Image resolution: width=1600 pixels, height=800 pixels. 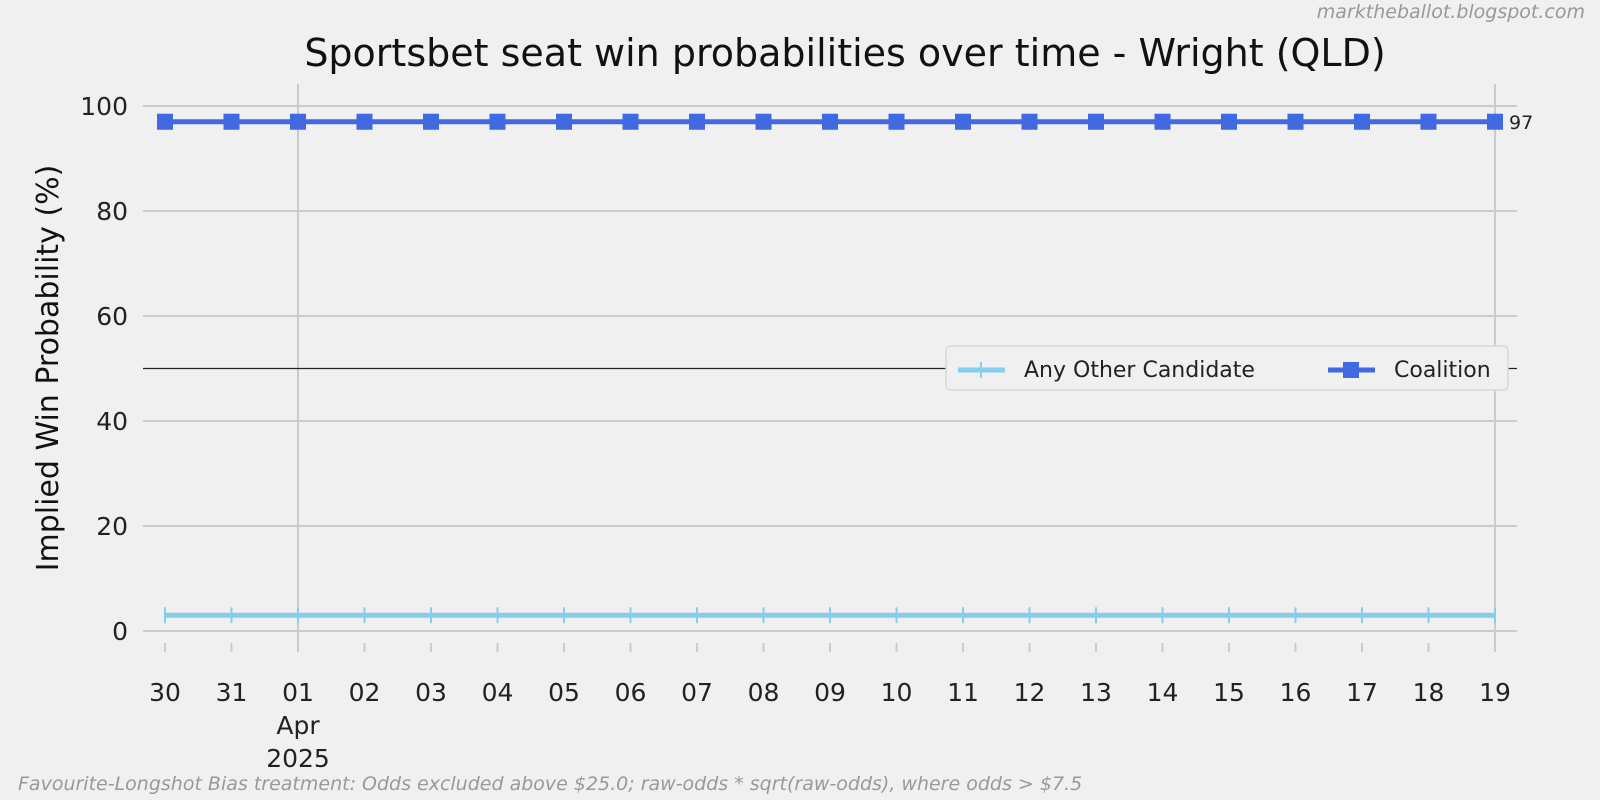 I want to click on y-axis-ticks: 0 20 40 60 80 100, so click(x=104, y=369).